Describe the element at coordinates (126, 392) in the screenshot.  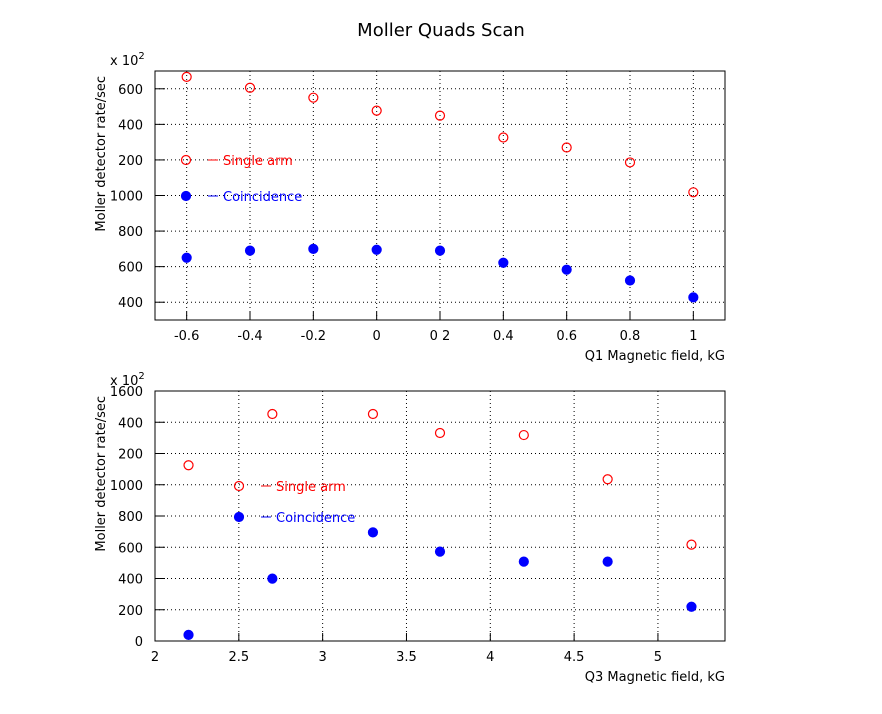
I see `y-tick-label: 1600` at that location.